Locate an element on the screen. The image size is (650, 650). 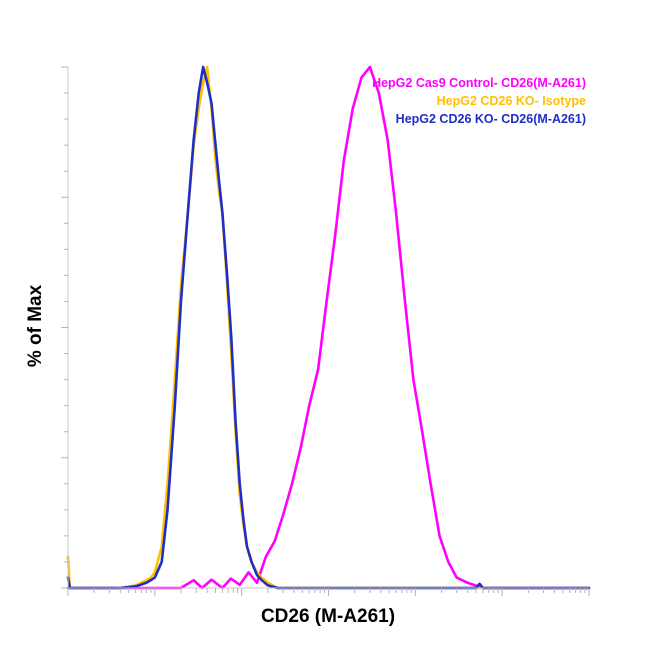
x-axis-title: CD26 (M-A261) is located at coordinates (328, 616).